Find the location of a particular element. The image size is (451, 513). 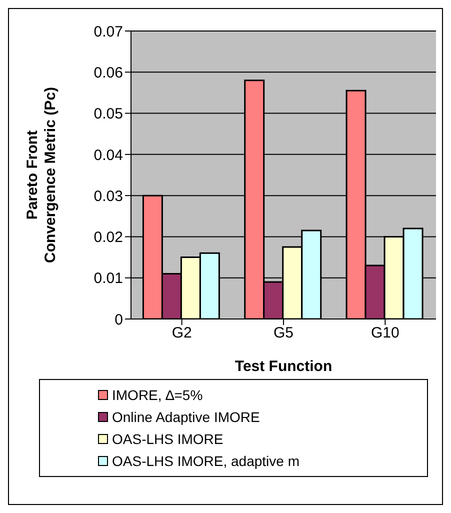

y-tick-label: 0.05 is located at coordinates (108, 114).